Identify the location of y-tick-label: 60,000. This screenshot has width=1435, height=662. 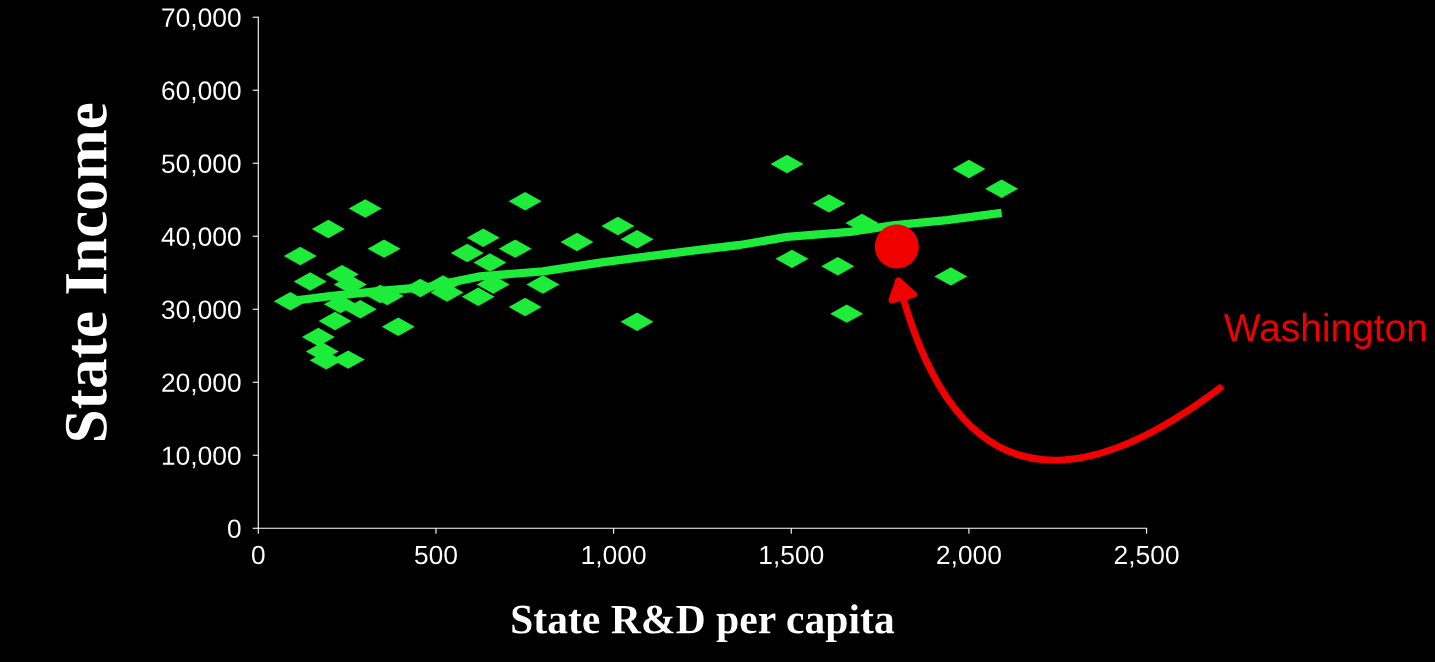
(201, 92).